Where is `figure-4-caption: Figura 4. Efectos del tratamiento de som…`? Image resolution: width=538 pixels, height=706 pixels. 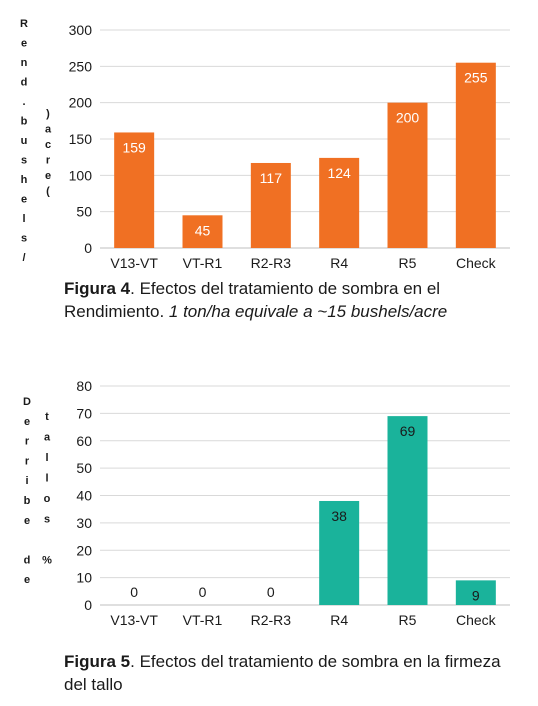
figure-4-caption: Figura 4. Efectos del tratamiento de som… is located at coordinates (289, 300).